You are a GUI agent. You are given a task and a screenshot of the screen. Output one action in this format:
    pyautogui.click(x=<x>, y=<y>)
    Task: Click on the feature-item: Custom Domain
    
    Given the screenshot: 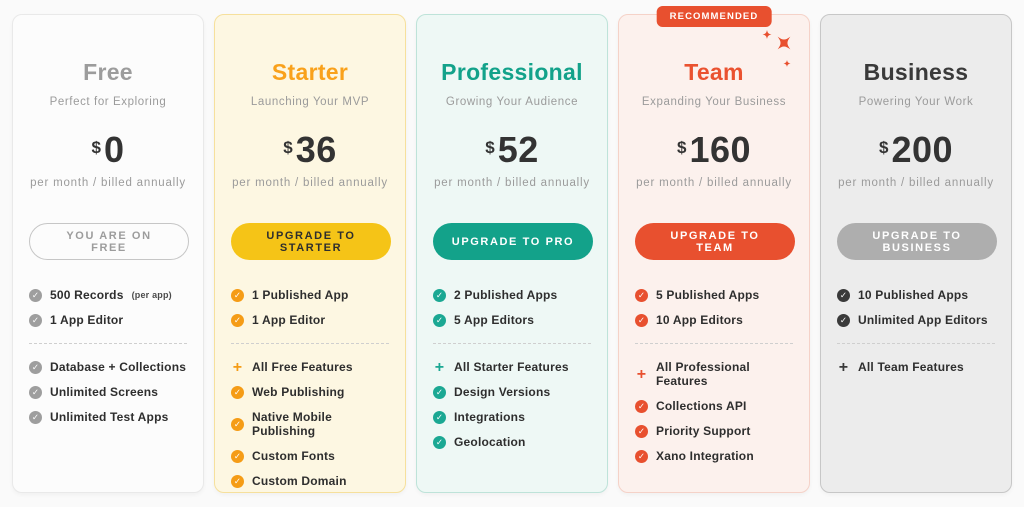 What is the action you would take?
    pyautogui.click(x=310, y=481)
    